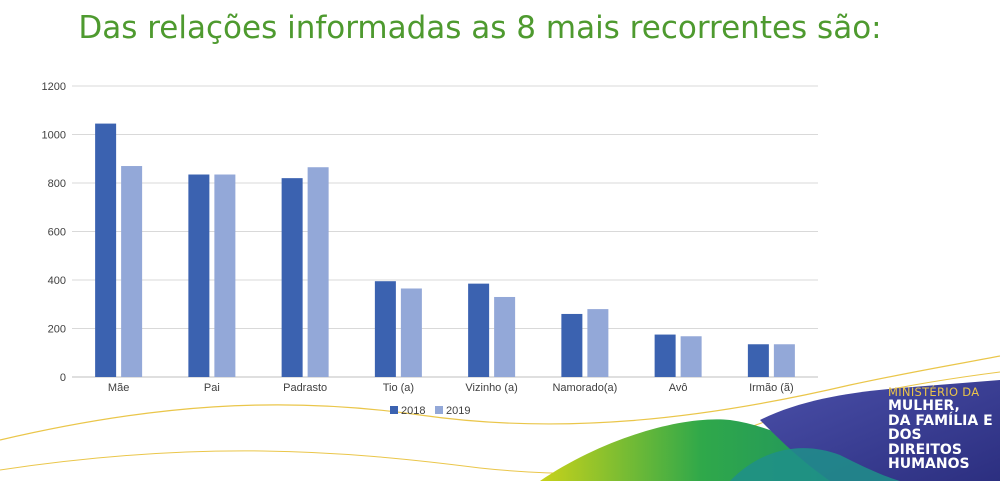 The height and width of the screenshot is (481, 1000). What do you see at coordinates (212, 388) in the screenshot?
I see `x-tick-label: Pai` at bounding box center [212, 388].